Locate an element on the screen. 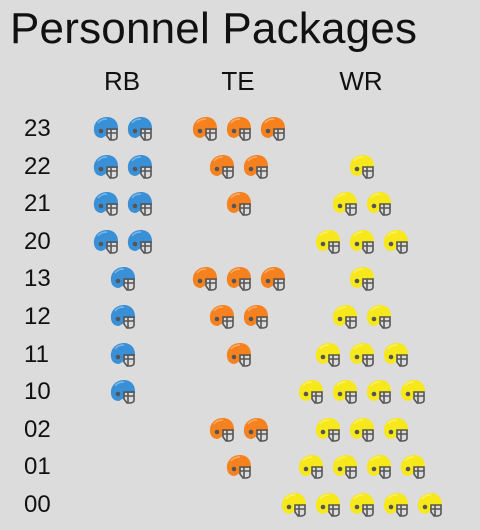  column-header-rb: RB is located at coordinates (122, 81).